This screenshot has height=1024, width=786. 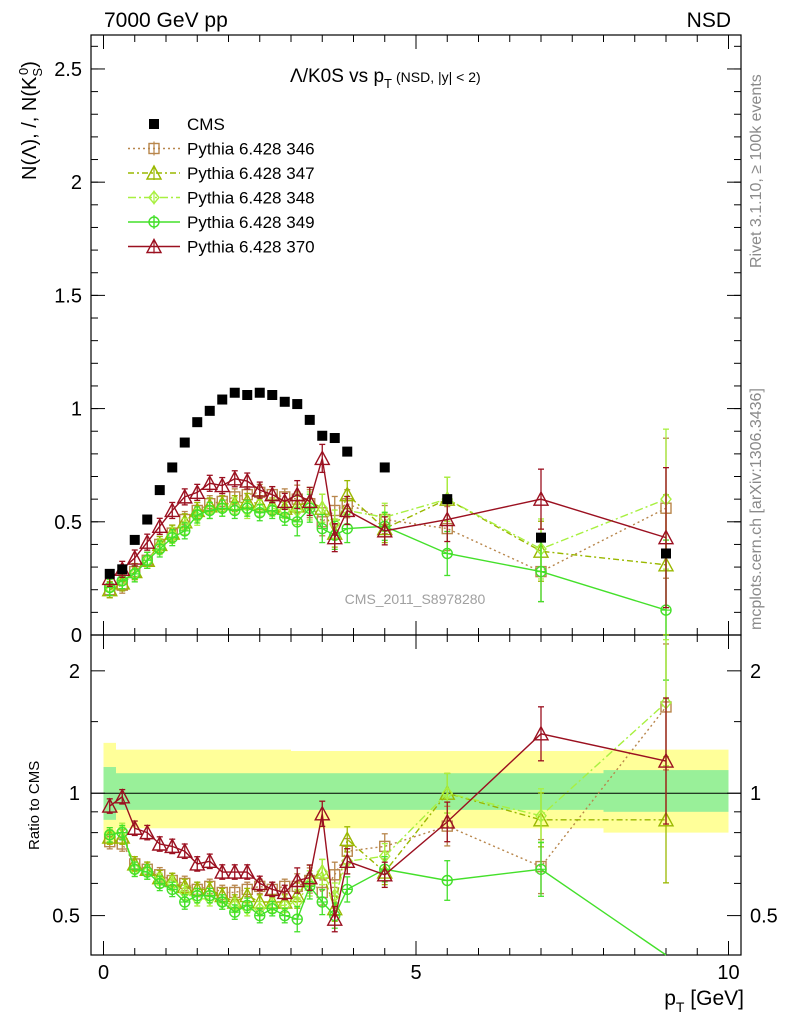 What do you see at coordinates (680, 1007) in the screenshot?
I see `xlabel-sub: T` at bounding box center [680, 1007].